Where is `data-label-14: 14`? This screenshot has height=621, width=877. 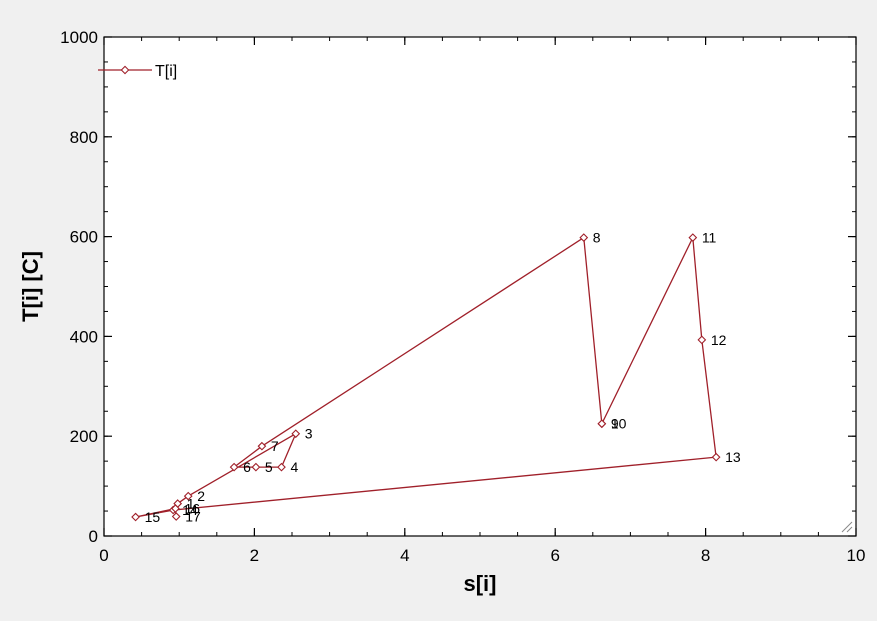 data-label-14: 14 is located at coordinates (190, 510).